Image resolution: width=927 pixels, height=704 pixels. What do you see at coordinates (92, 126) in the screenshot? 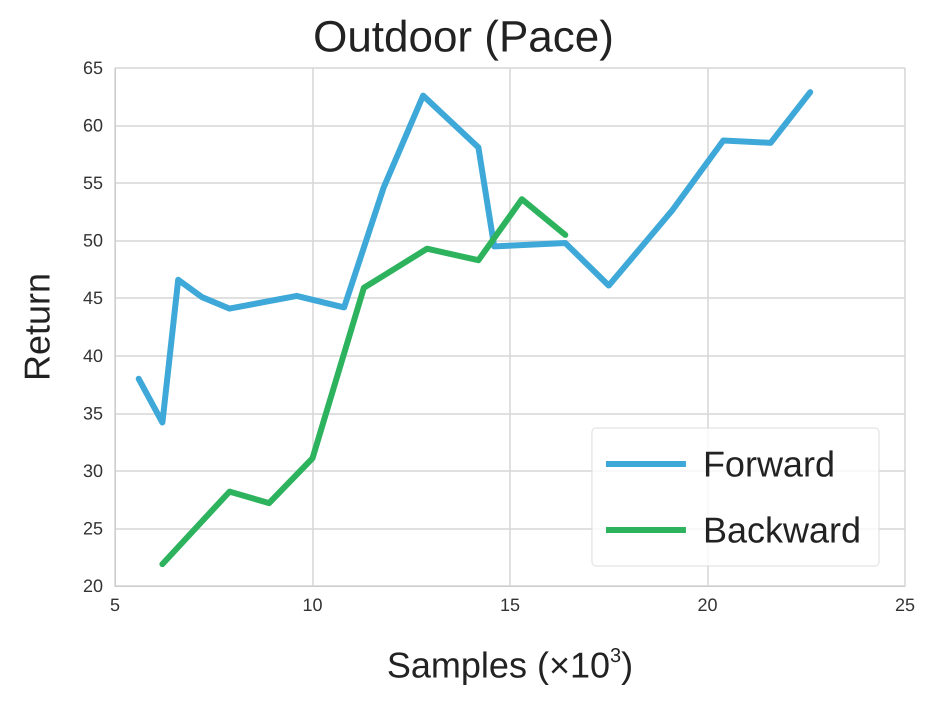
I see `y-tick-label: 60` at bounding box center [92, 126].